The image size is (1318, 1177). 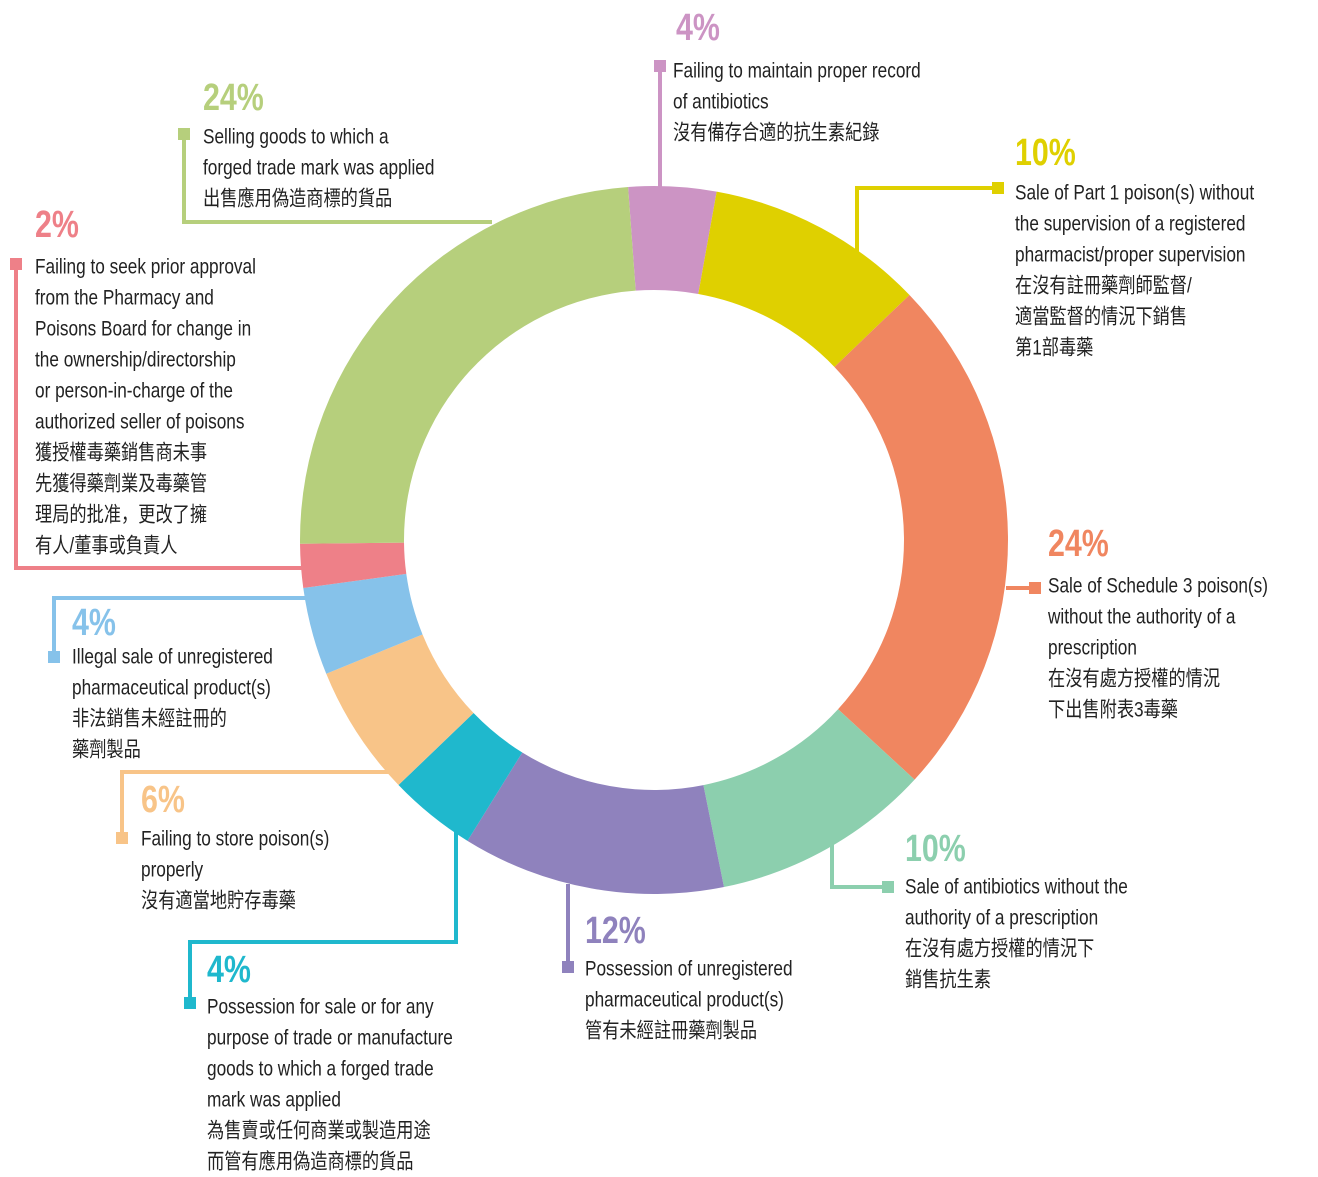 What do you see at coordinates (671, 1031) in the screenshot?
I see `segment-label: 管有未經註冊藥劑製品` at bounding box center [671, 1031].